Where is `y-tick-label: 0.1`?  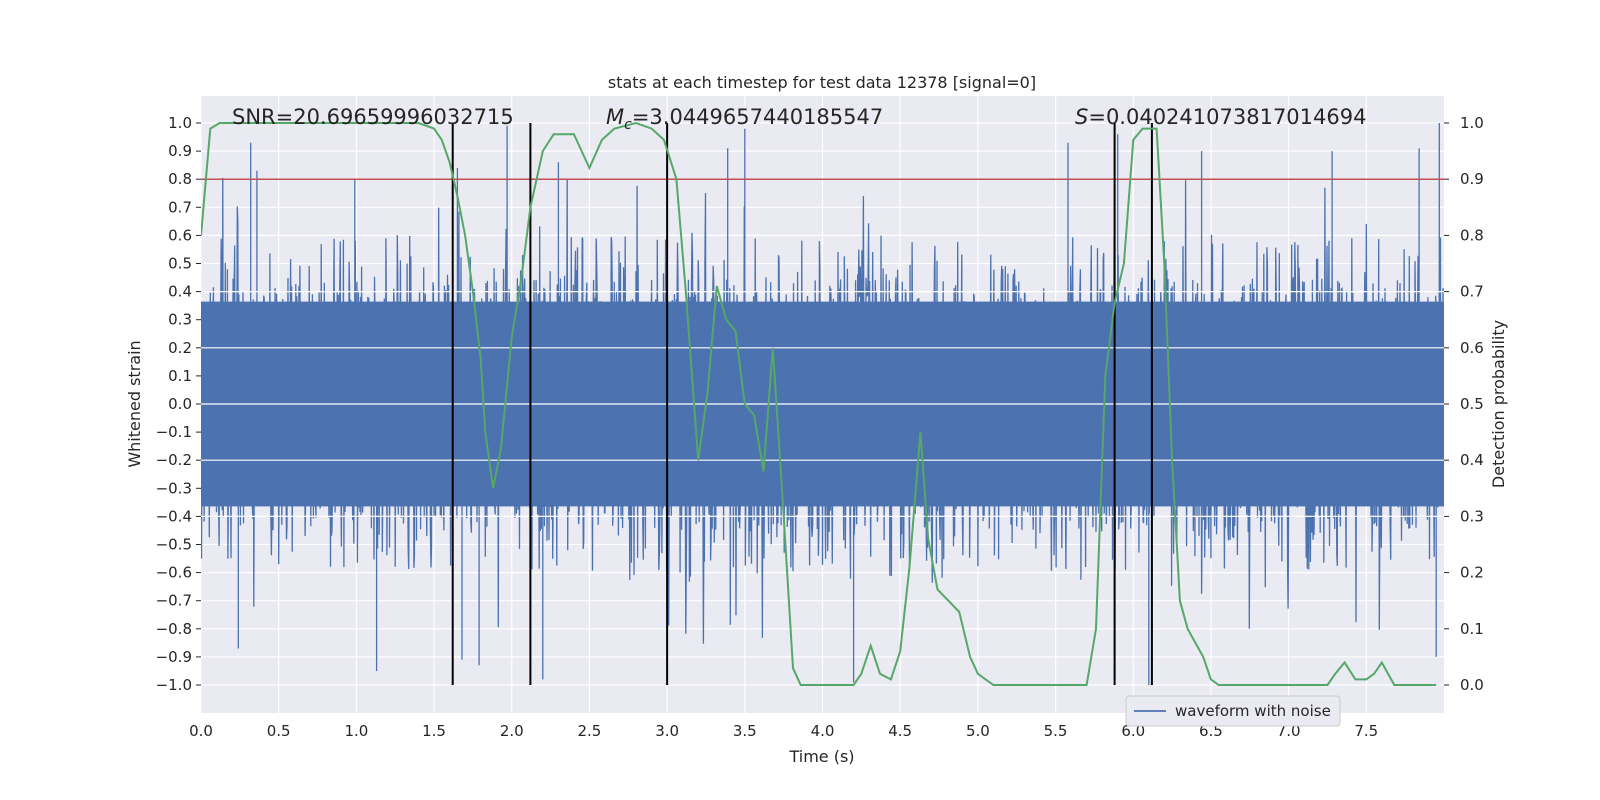 y-tick-label: 0.1 is located at coordinates (180, 376).